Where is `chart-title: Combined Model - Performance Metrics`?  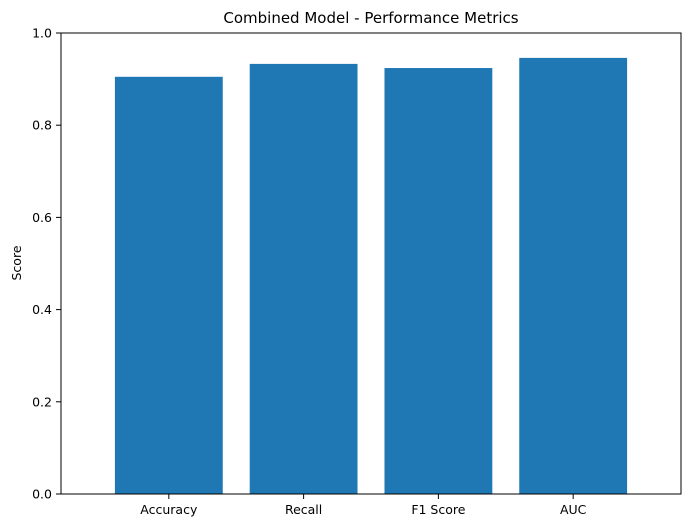
chart-title: Combined Model - Performance Metrics is located at coordinates (370, 18).